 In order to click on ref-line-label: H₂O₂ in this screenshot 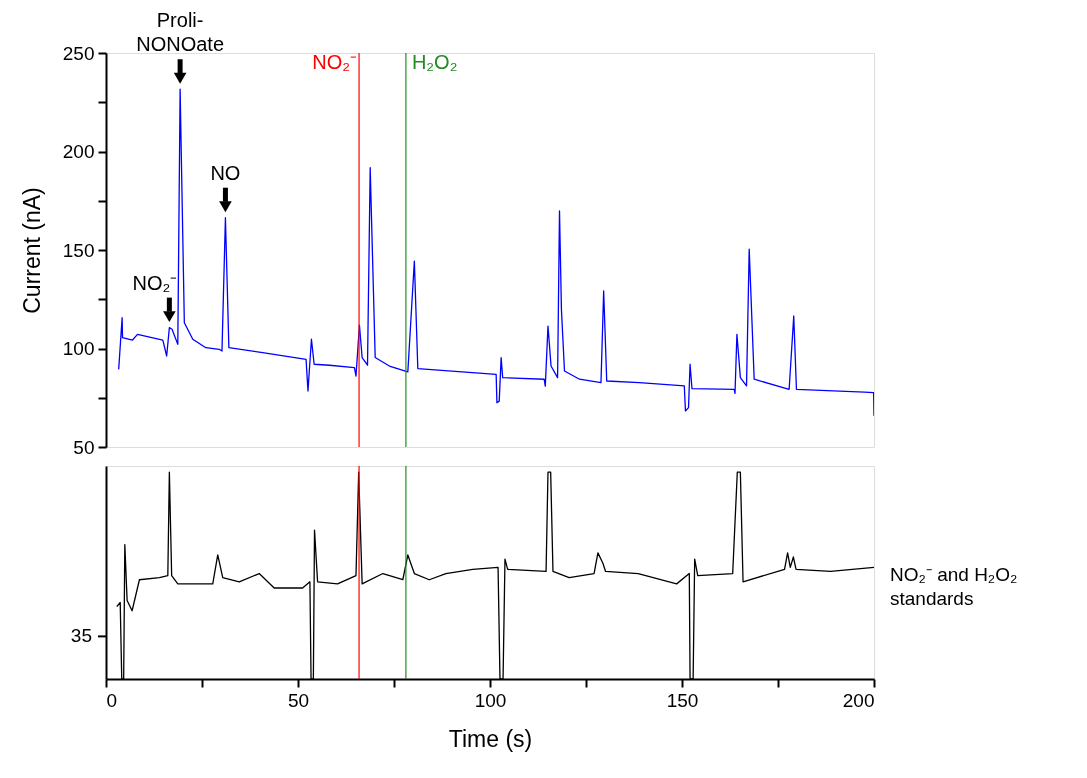, I will do `click(434, 62)`.